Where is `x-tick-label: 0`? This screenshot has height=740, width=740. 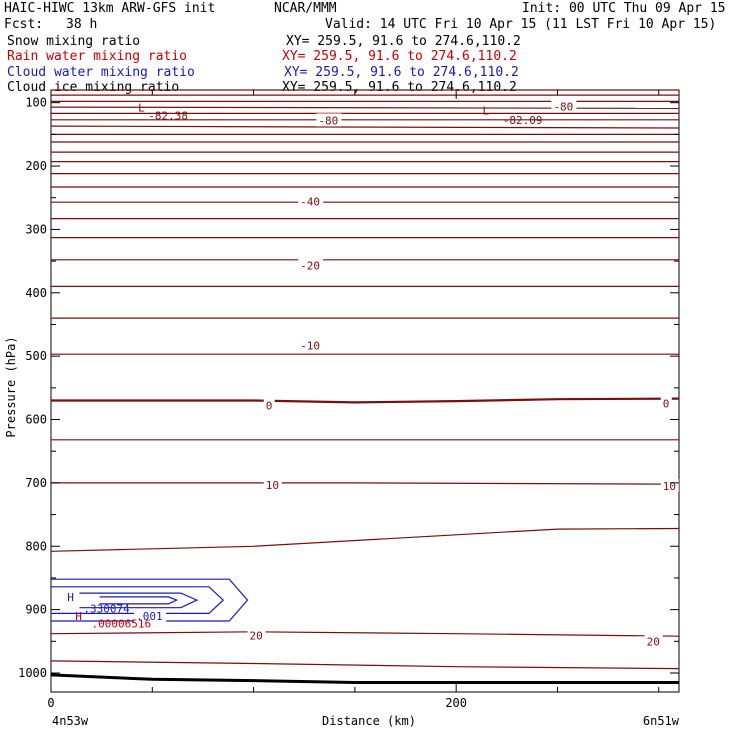 x-tick-label: 0 is located at coordinates (50, 703).